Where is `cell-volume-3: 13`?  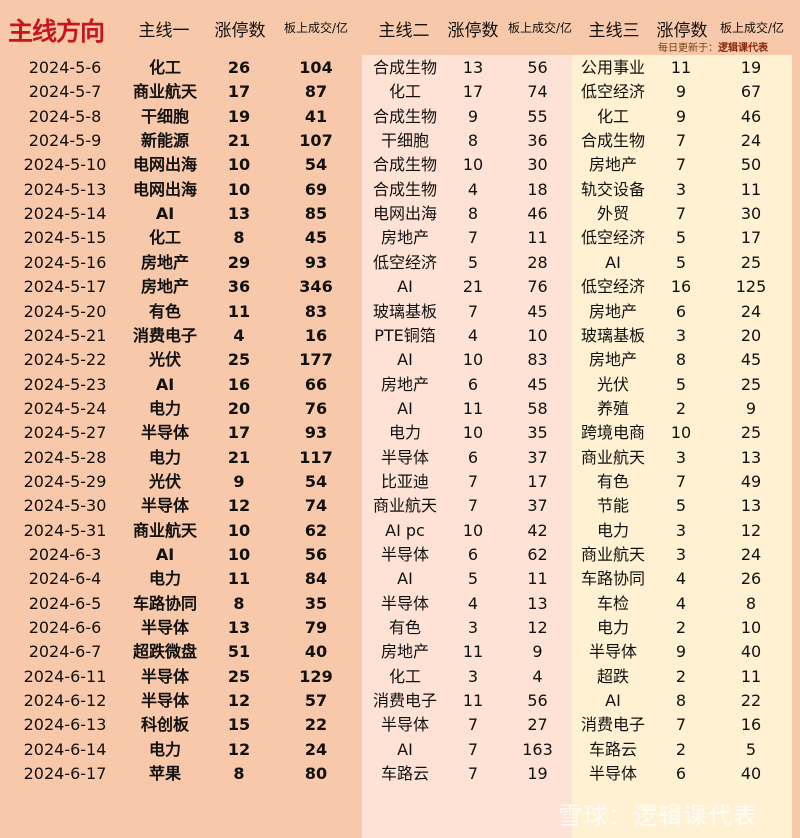 cell-volume-3: 13 is located at coordinates (751, 457).